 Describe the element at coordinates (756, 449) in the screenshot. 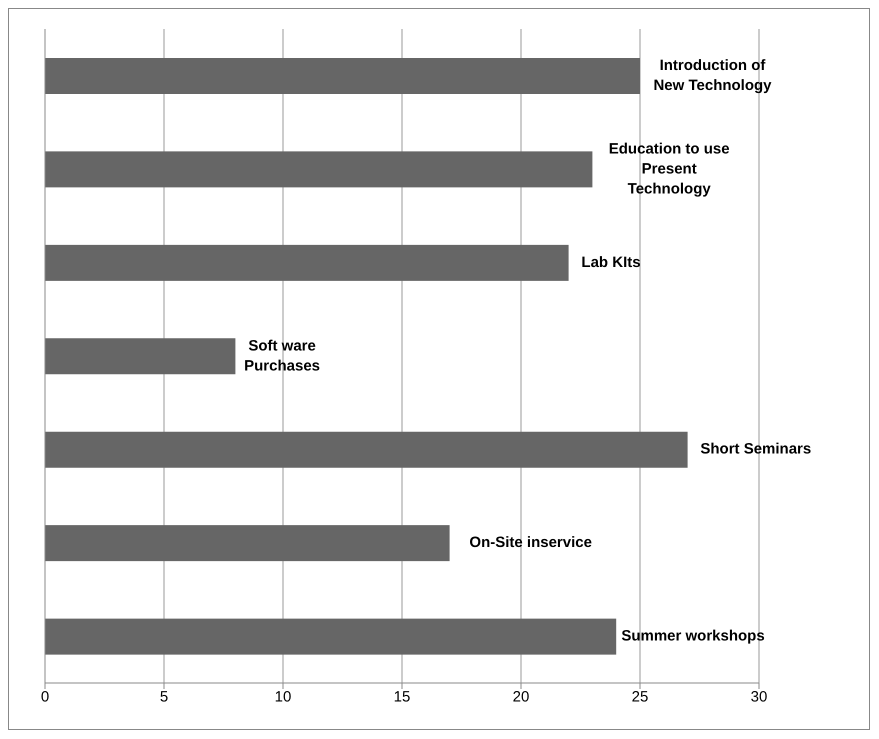

I see `y-tick-label: Short Seminars` at that location.